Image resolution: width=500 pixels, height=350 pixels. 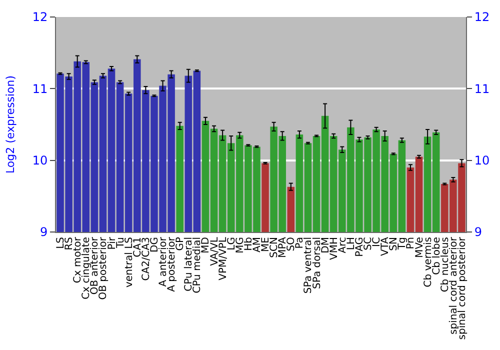 I want to click on y-tick-label: 10, so click(x=40, y=161).